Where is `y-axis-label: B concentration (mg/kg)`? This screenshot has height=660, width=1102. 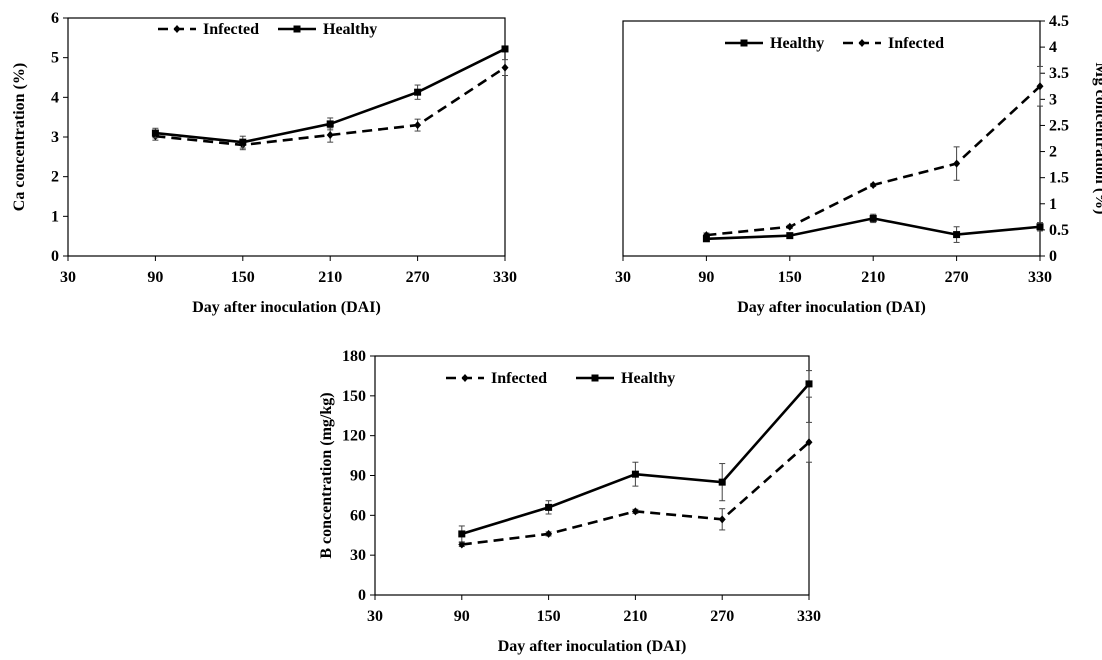
y-axis-label: B concentration (mg/kg) is located at coordinates (326, 475).